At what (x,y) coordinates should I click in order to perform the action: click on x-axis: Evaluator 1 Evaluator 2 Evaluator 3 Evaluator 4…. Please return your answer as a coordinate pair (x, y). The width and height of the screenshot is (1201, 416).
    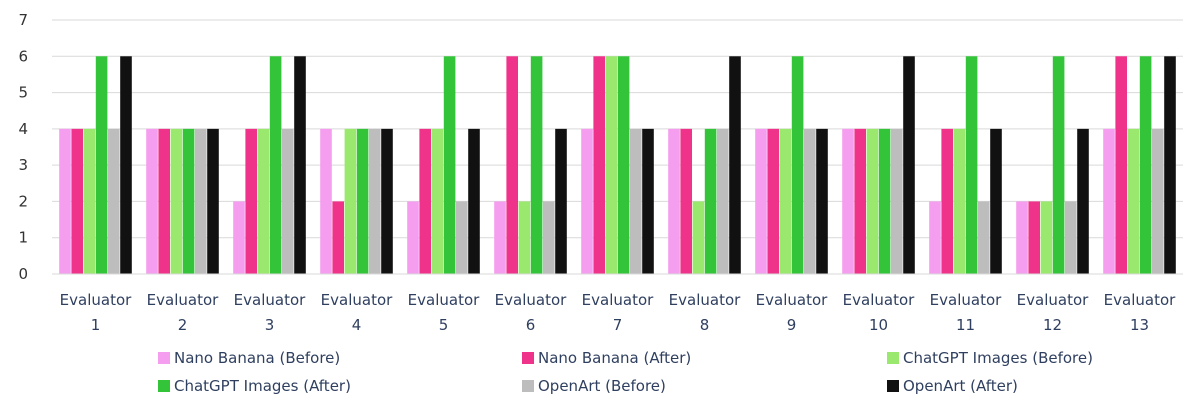
    Looking at the image, I should click on (617, 303).